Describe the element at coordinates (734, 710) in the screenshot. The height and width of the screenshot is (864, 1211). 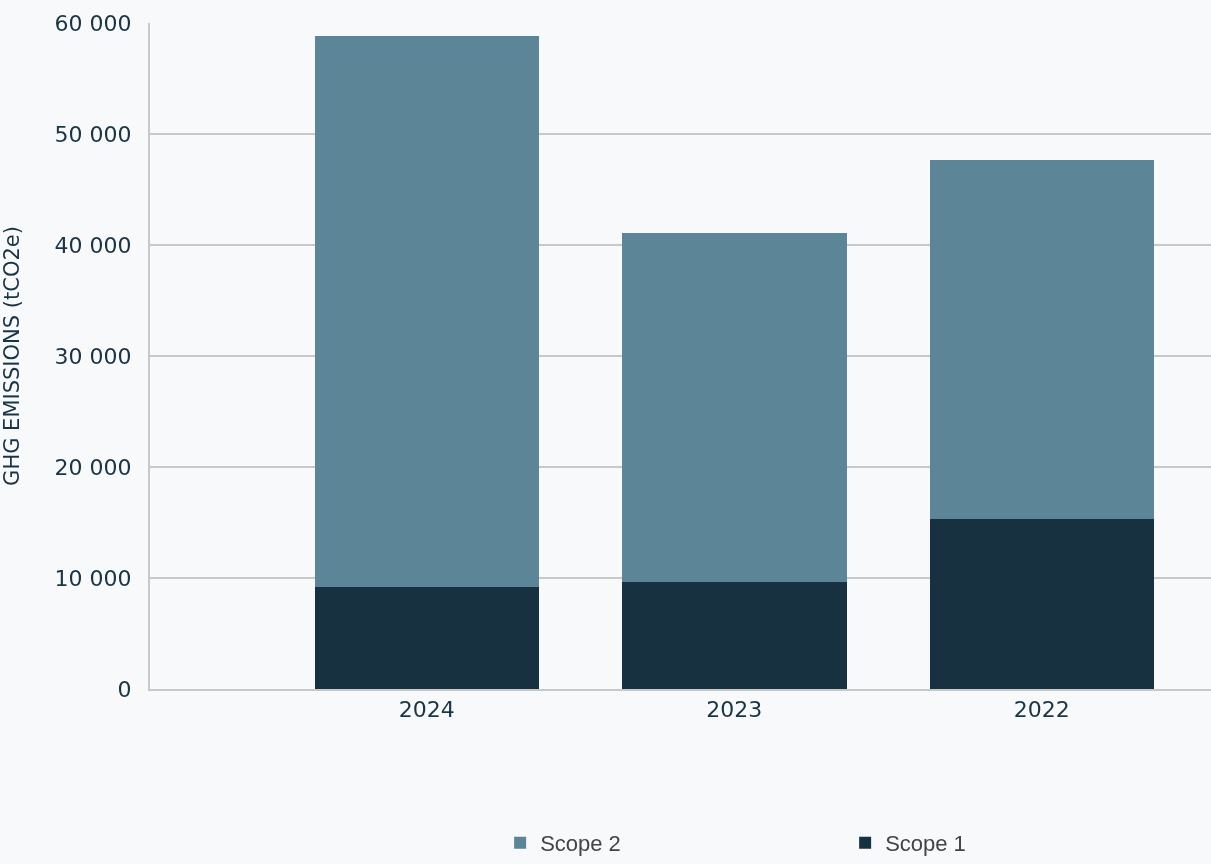
I see `x-tick-label: 2023` at that location.